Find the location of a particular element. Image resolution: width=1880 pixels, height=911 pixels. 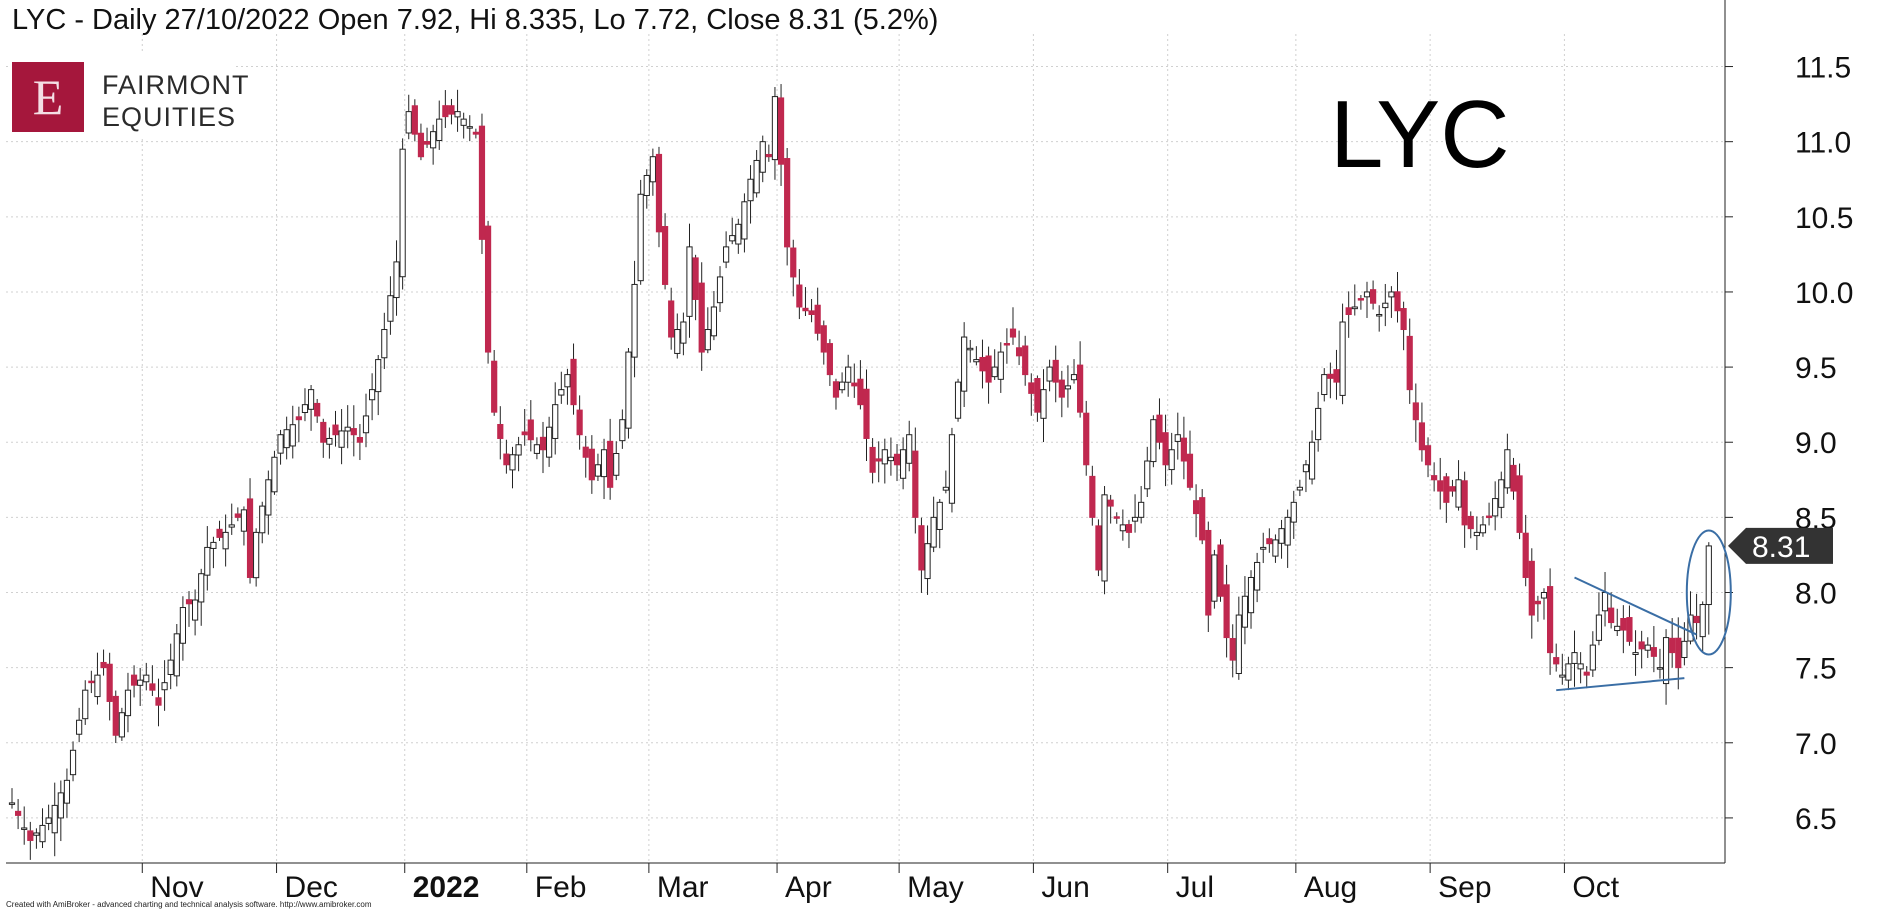

x-tick-label: Nov is located at coordinates (176, 887).